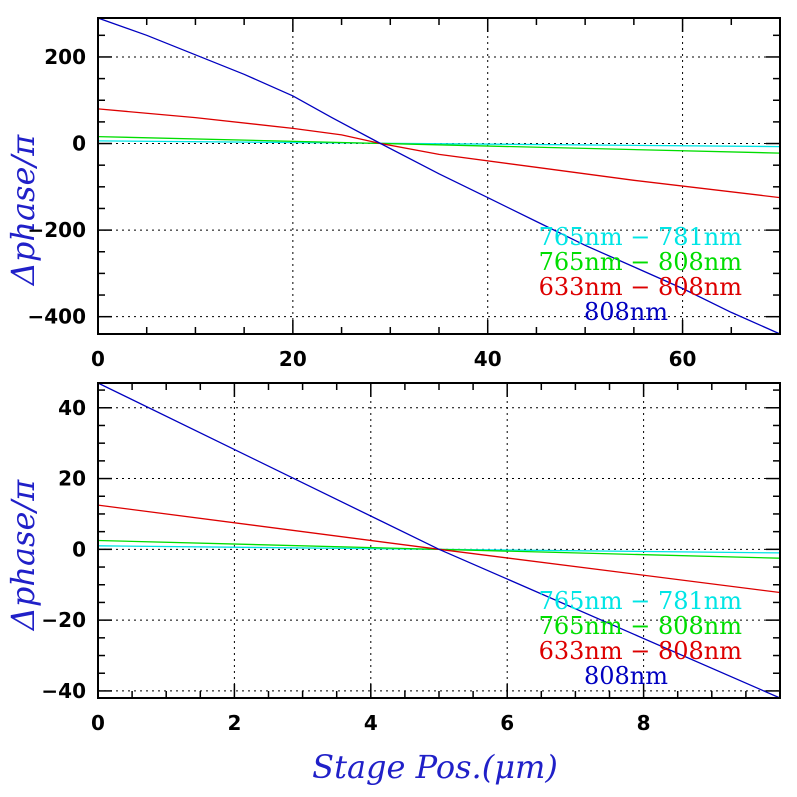 This screenshot has width=797, height=797. I want to click on top-legend-entry-2: 633nm − 808nm, so click(641, 287).